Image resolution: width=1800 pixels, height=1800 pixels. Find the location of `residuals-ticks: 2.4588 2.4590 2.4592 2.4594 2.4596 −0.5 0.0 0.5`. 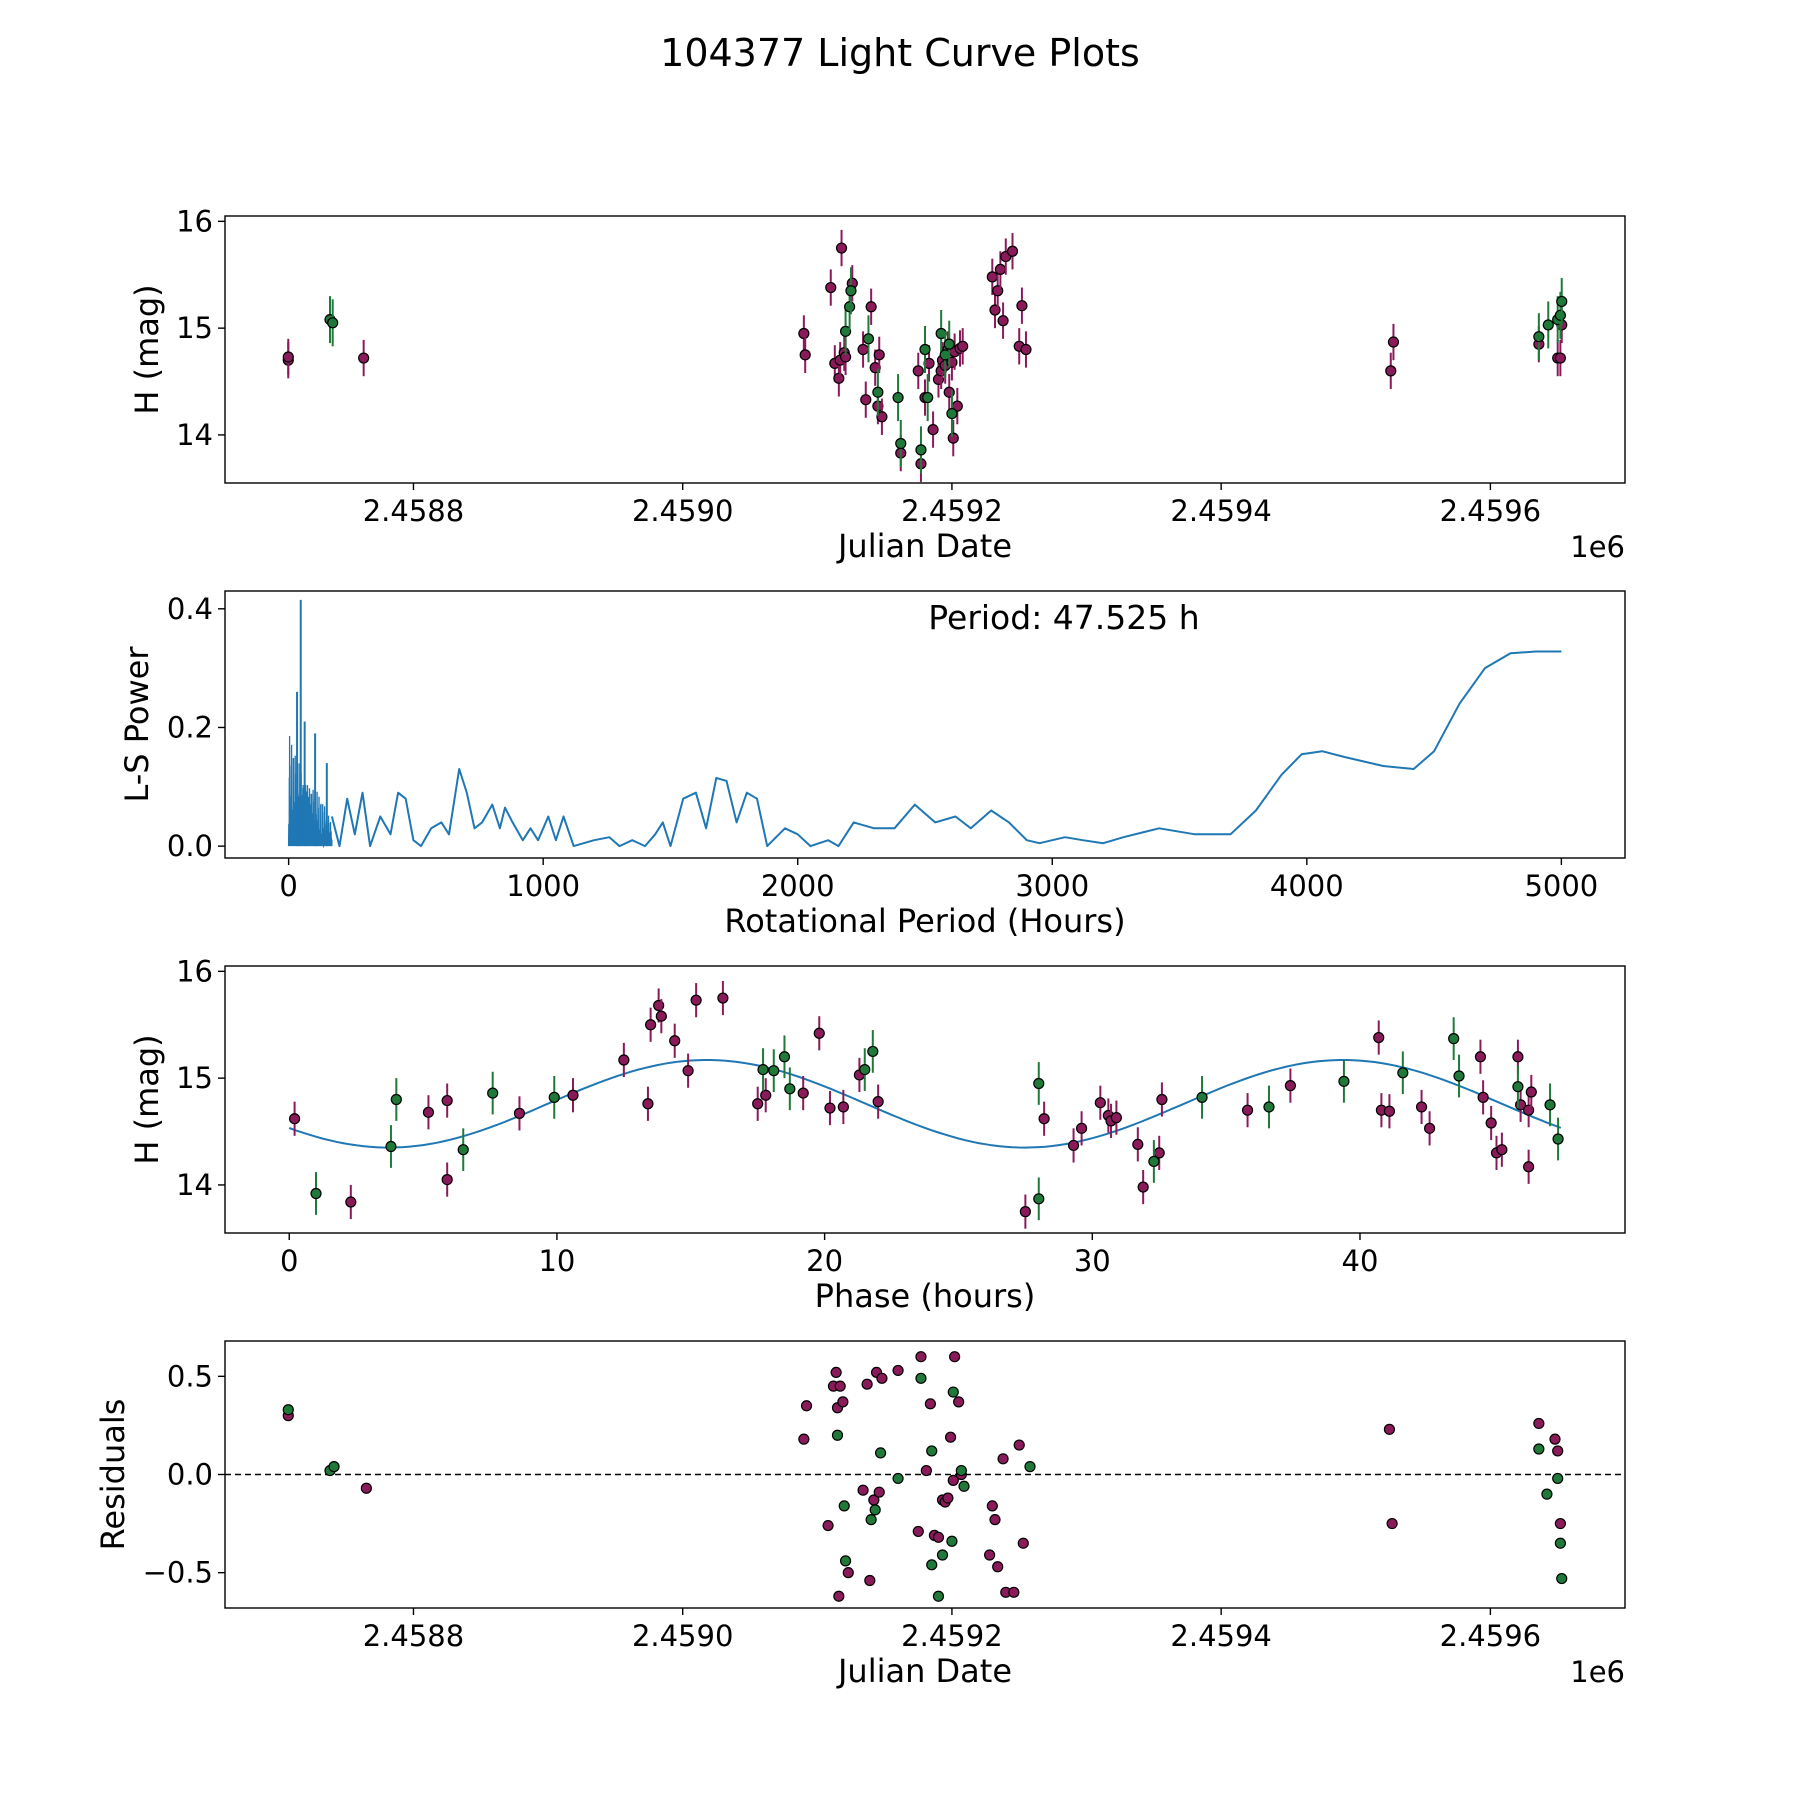

residuals-ticks: 2.4588 2.4590 2.4592 2.4594 2.4596 −0.5 0.0 0.5 is located at coordinates (842, 1506).